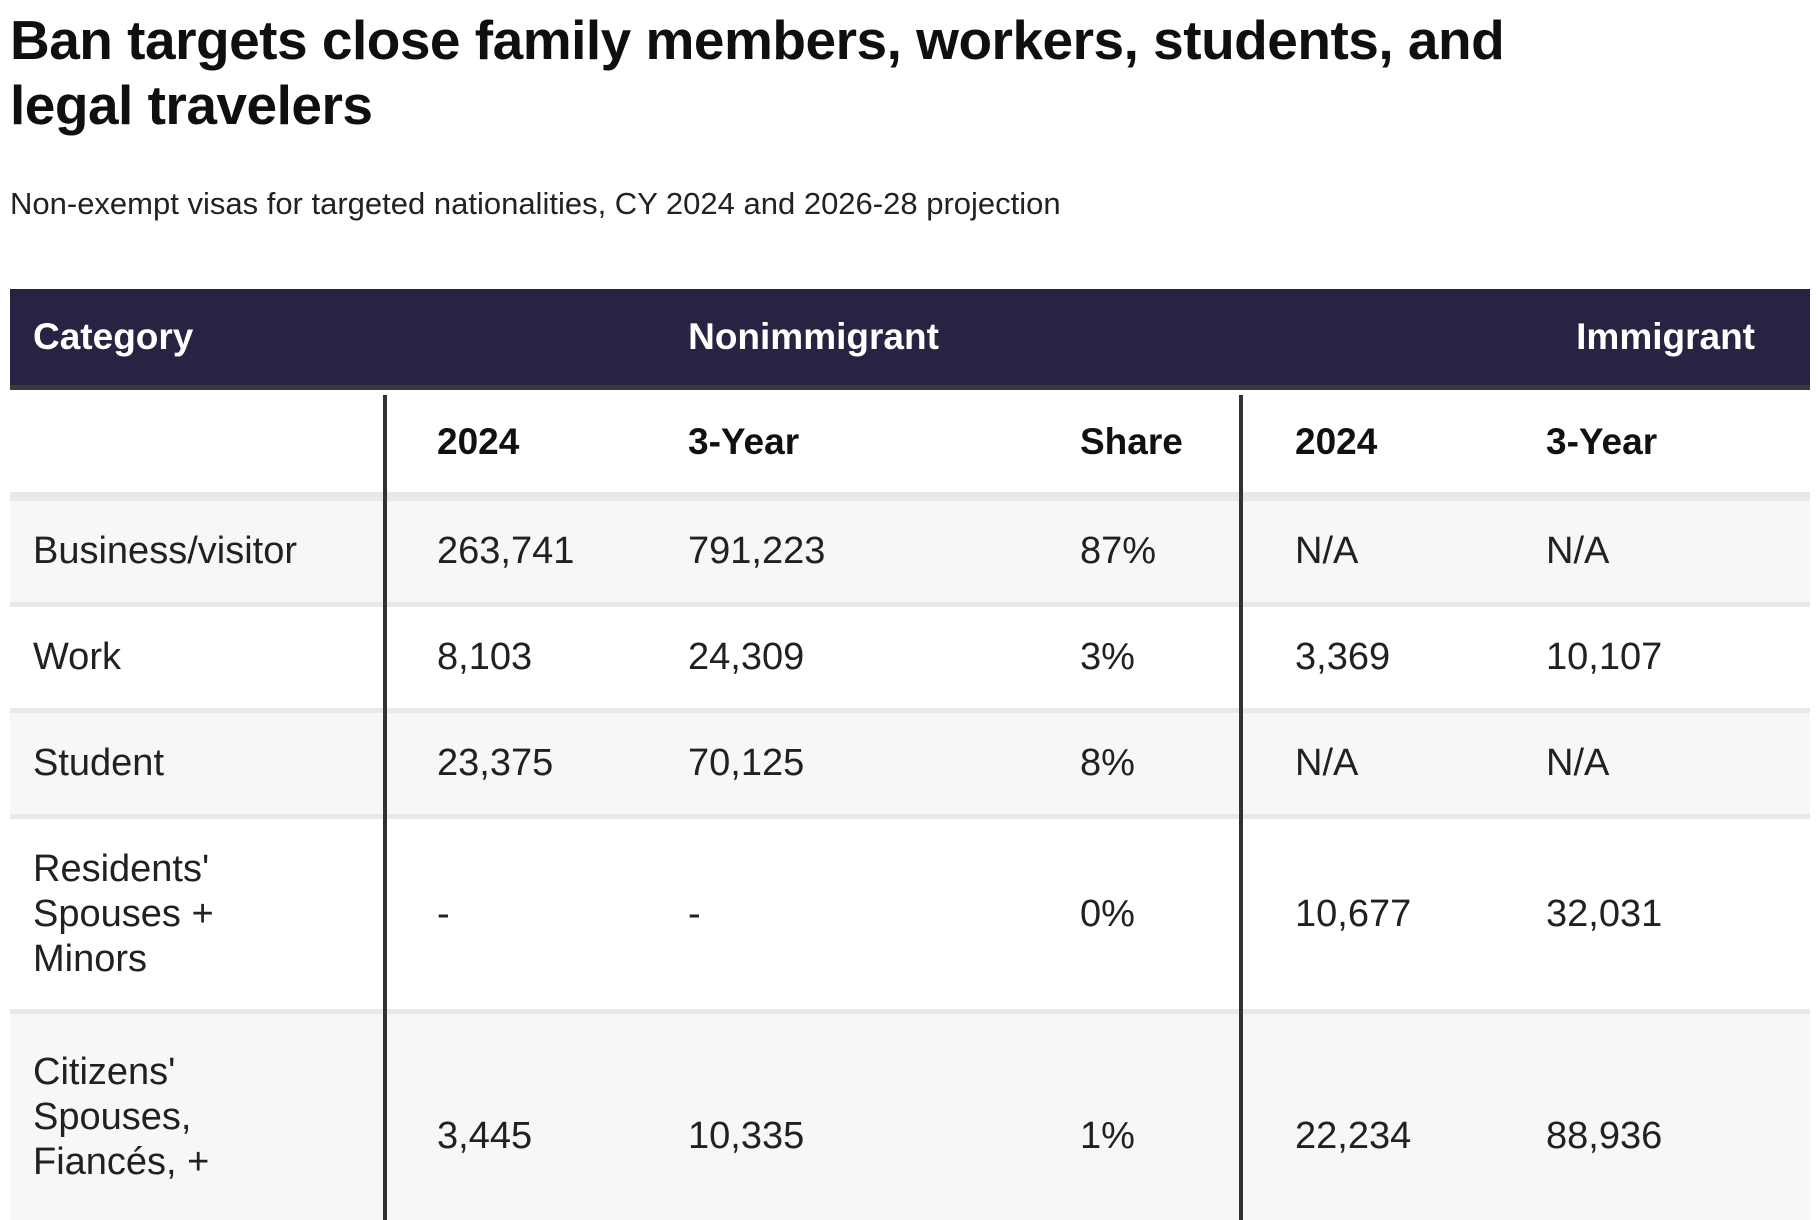  I want to click on cell-nonimm-3year: 70,125, so click(746, 763).